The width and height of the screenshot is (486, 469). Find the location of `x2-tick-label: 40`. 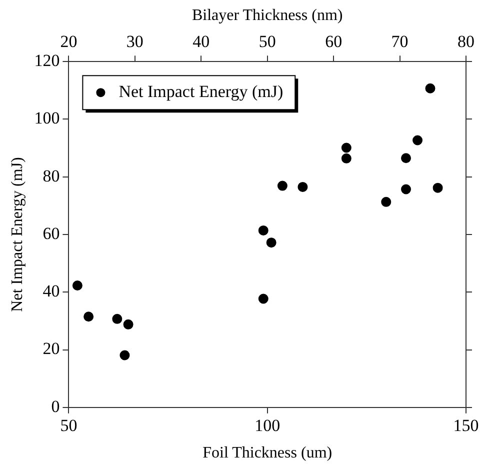

x2-tick-label: 40 is located at coordinates (201, 41).